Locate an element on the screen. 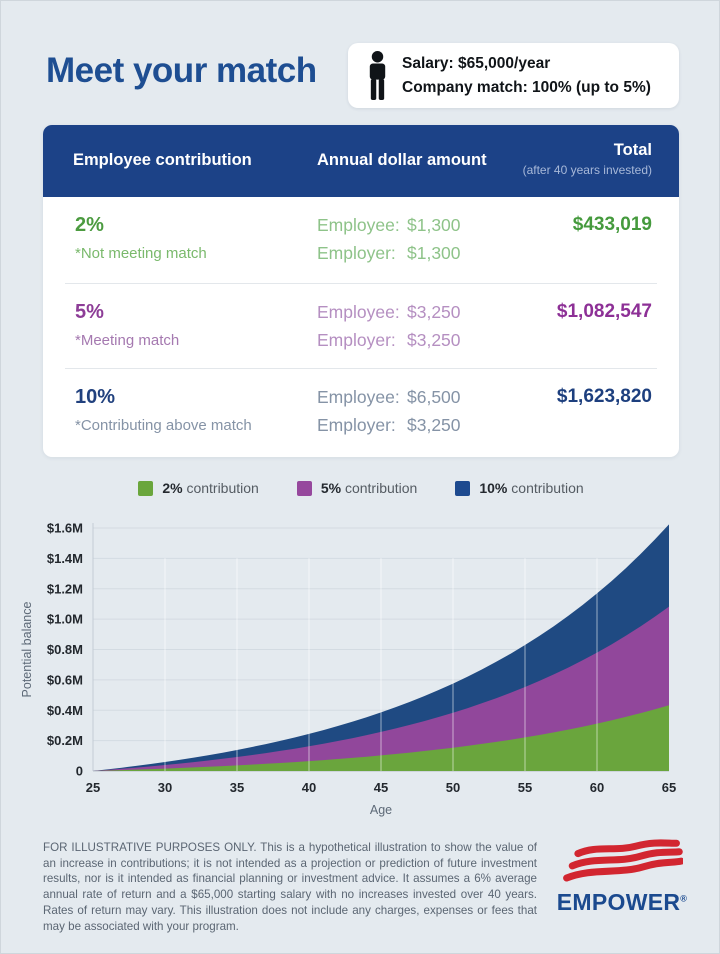  y-axis-title: Potential balance is located at coordinates (27, 650).